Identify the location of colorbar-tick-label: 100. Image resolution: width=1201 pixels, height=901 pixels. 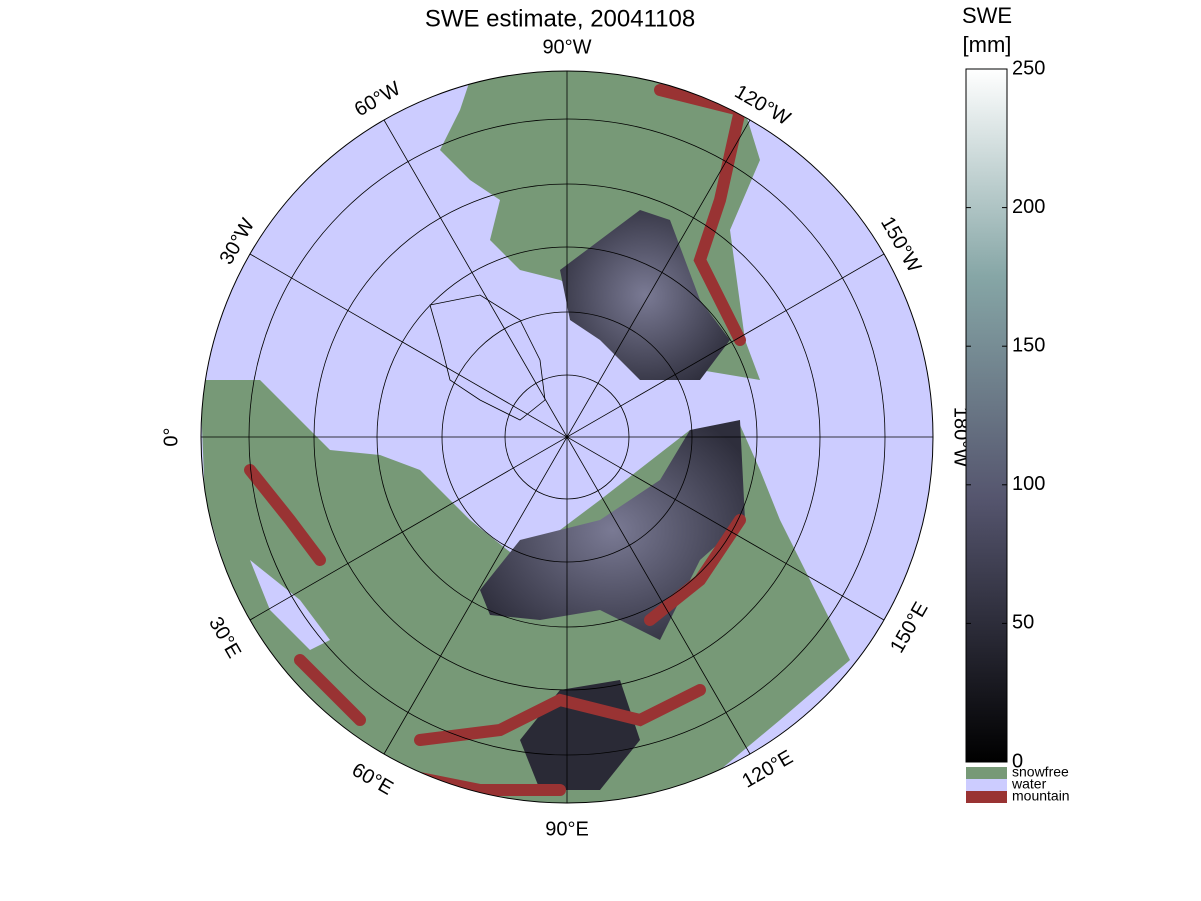
(1028, 484).